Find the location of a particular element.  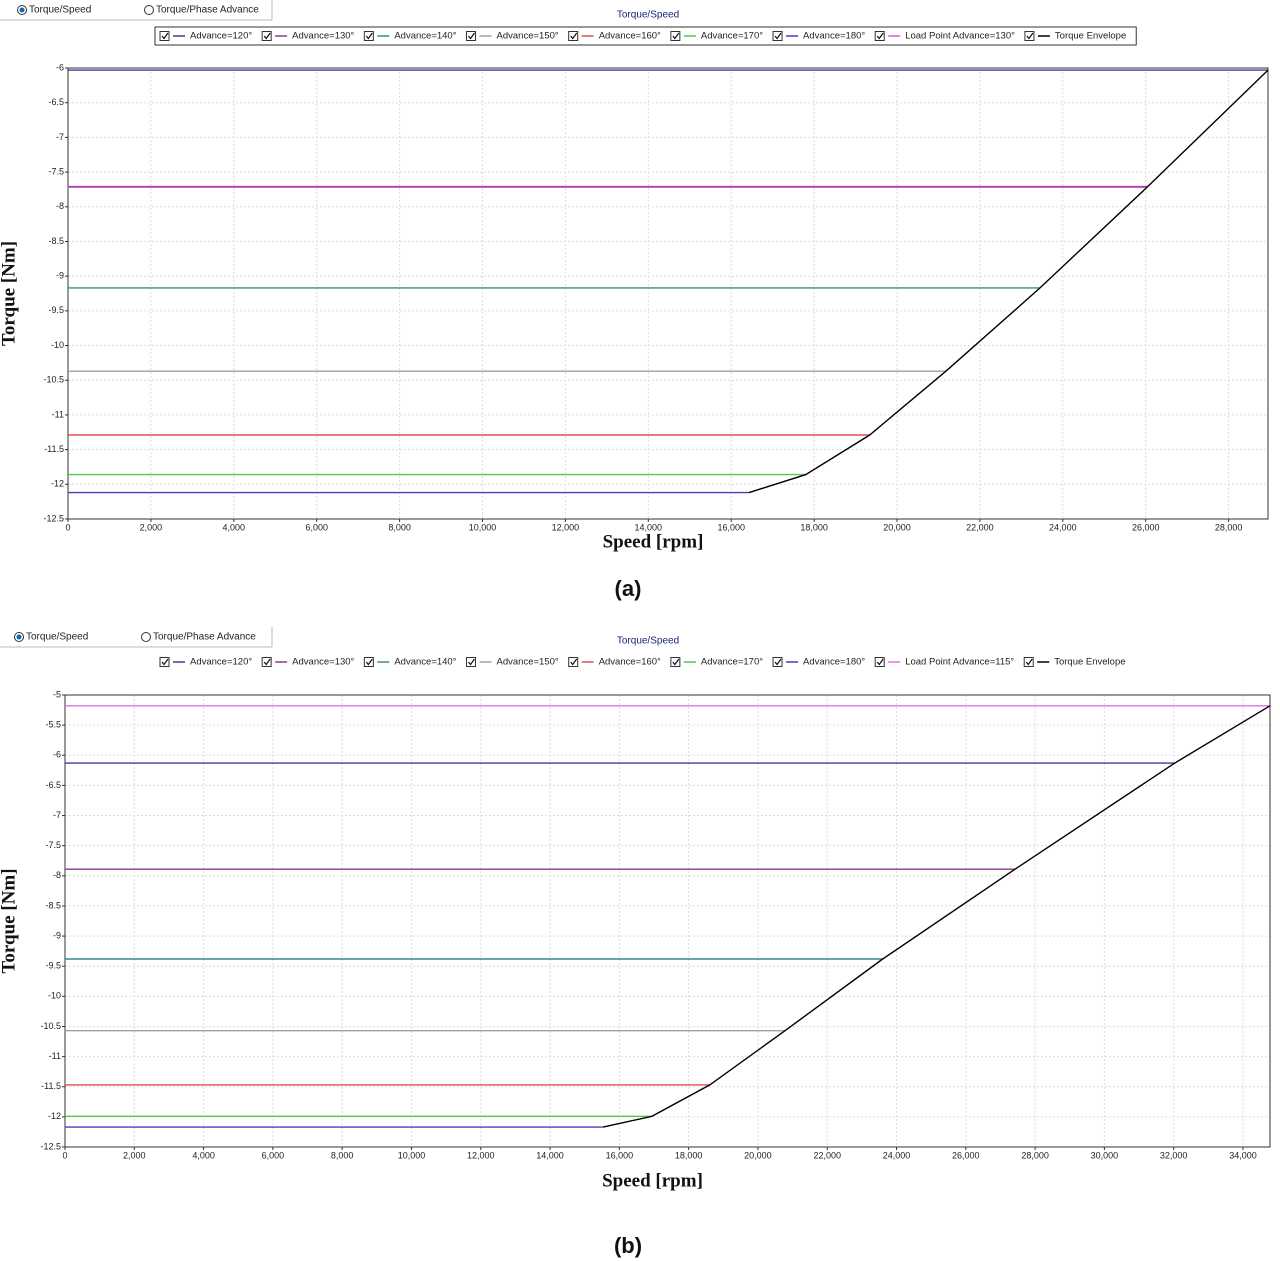

x-tick-label: 32,000 is located at coordinates (1174, 1155).